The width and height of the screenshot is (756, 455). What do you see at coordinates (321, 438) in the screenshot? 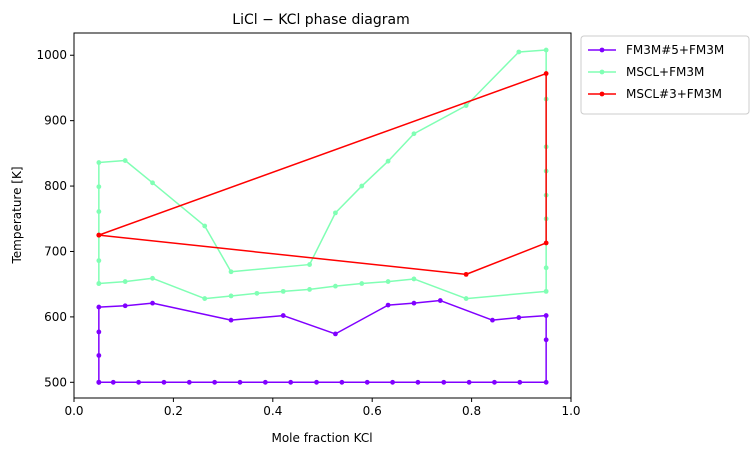
I see `x-axis-label: Mole fraction KCl` at bounding box center [321, 438].